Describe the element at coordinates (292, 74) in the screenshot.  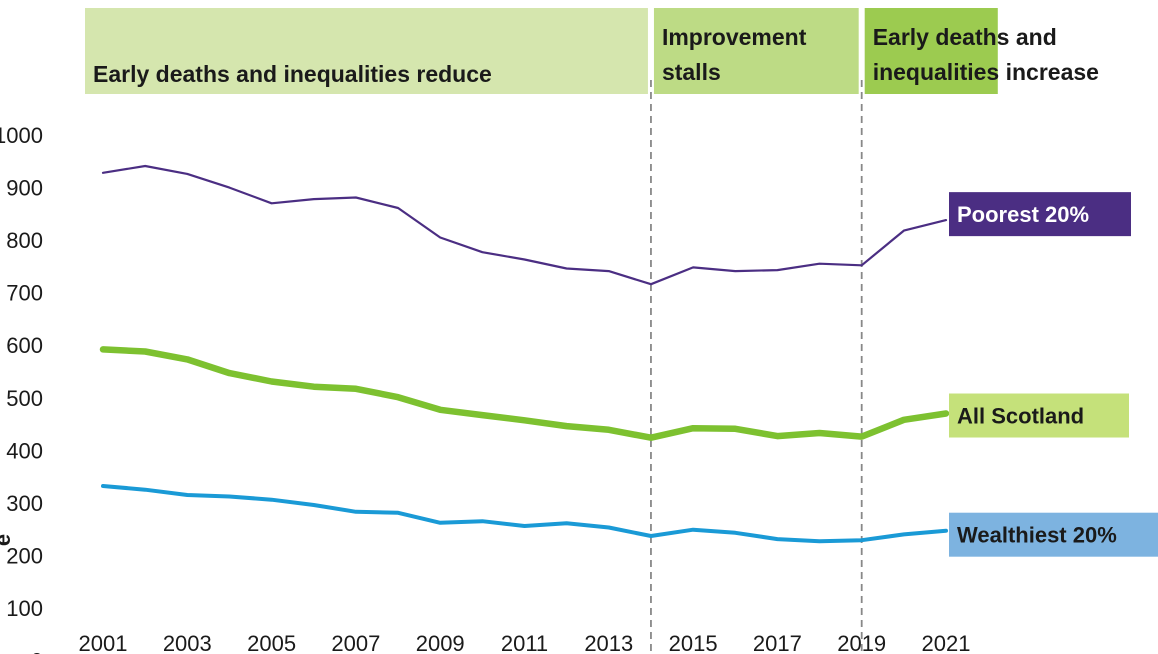
I see `period-label-1-line-1: Early deaths and inequalities reduce` at that location.